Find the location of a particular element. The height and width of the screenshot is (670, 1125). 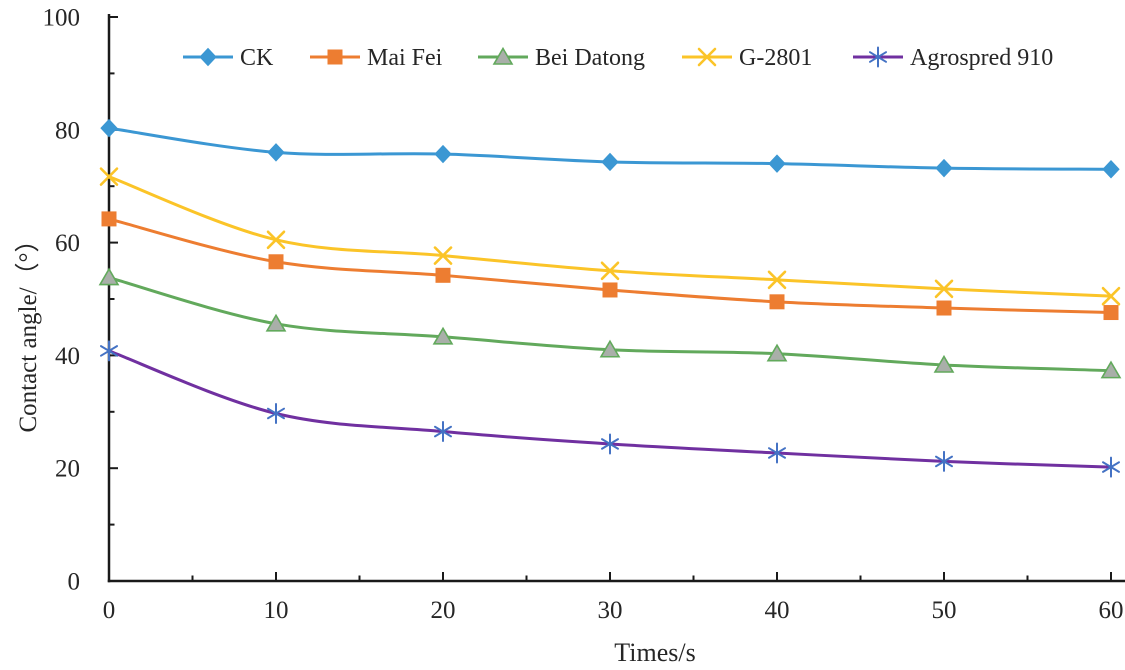

series-markers-mai-fei is located at coordinates (610, 266).